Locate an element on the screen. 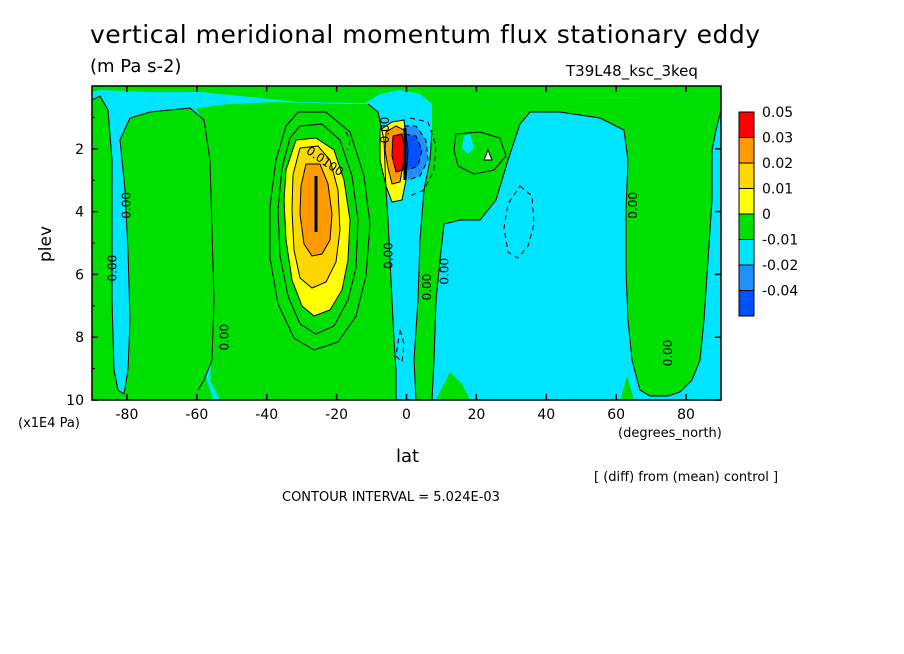 The width and height of the screenshot is (904, 654). x-tick-label: 60 is located at coordinates (616, 415).